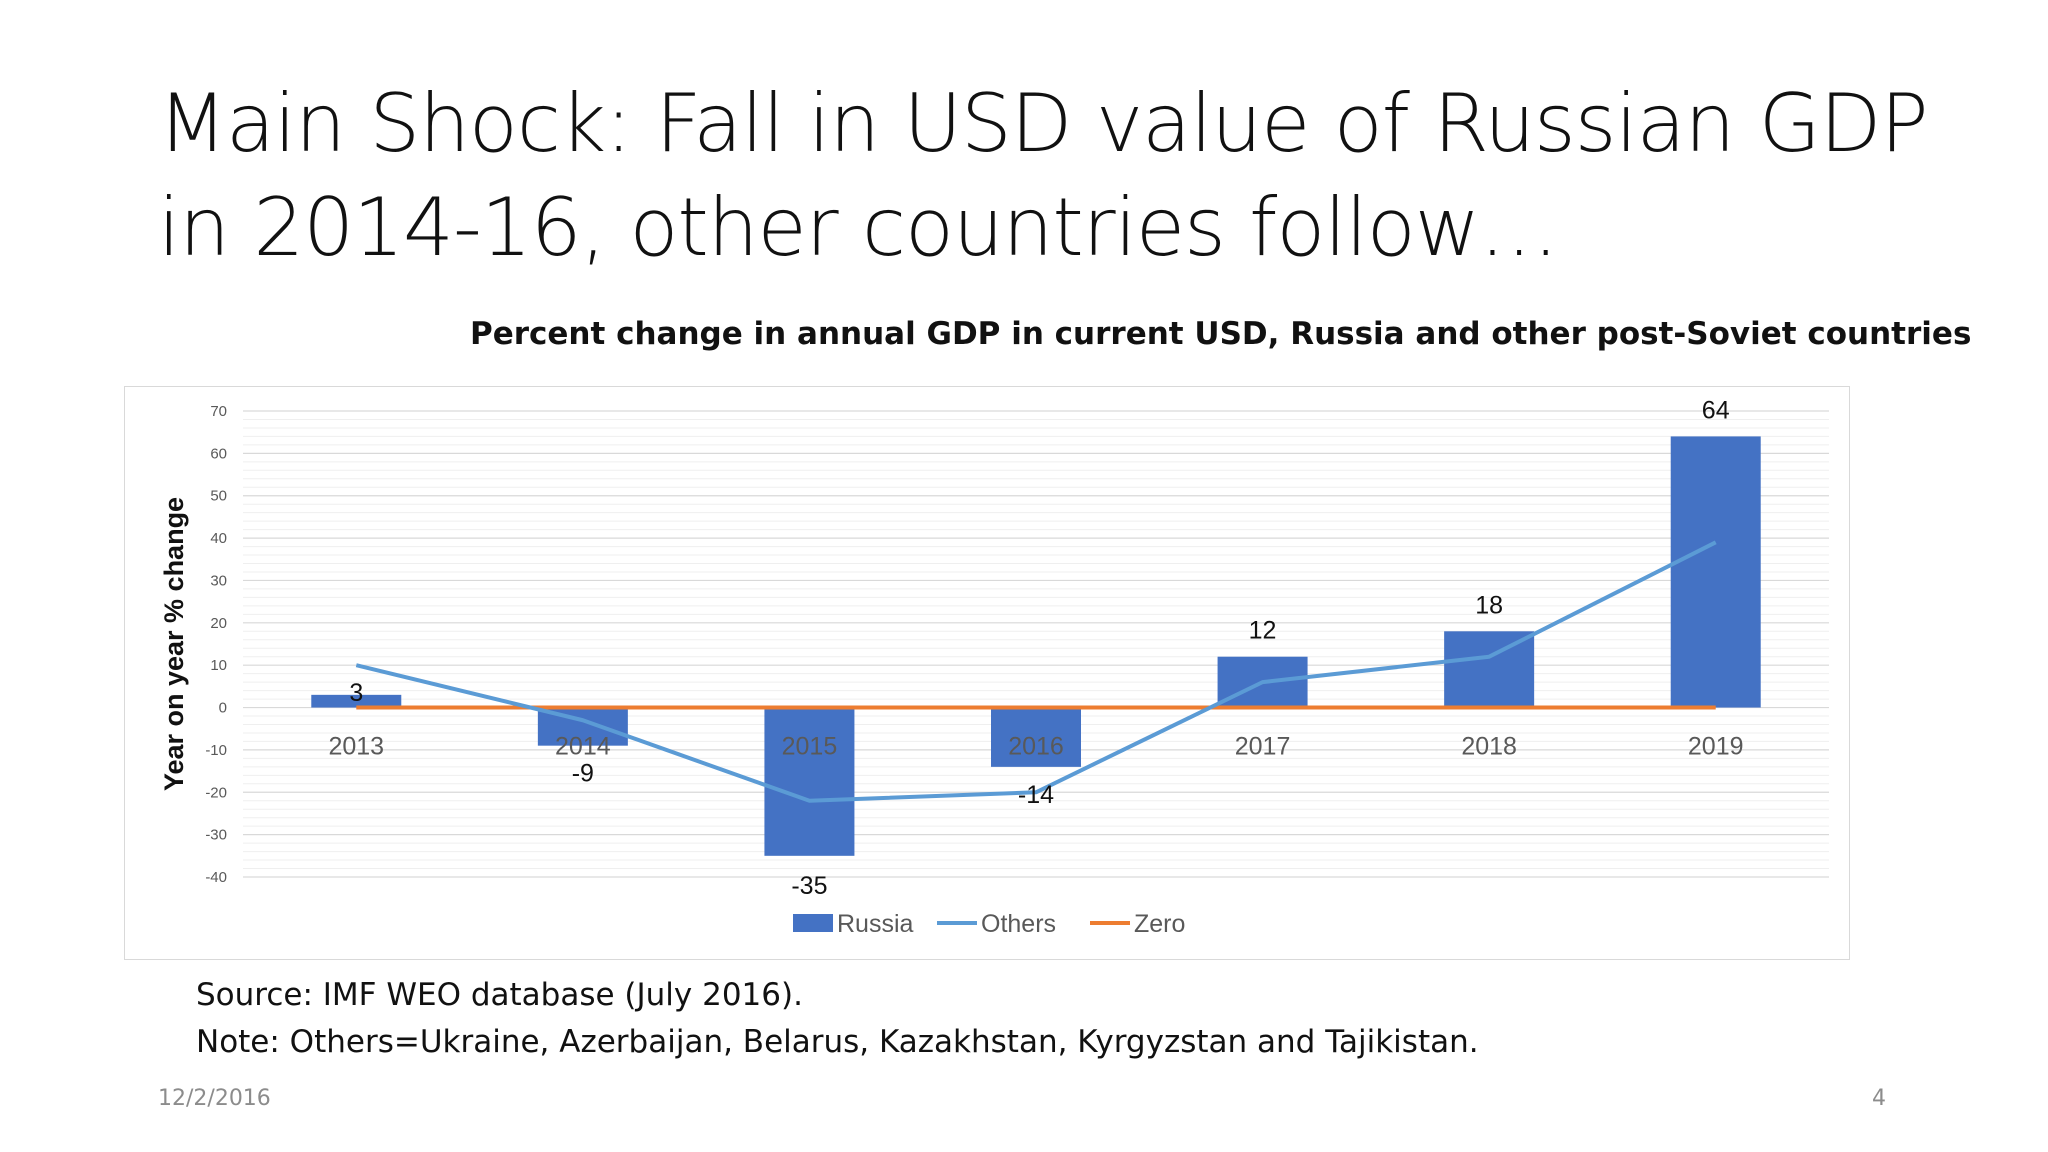 Image resolution: width=2048 pixels, height=1152 pixels. Describe the element at coordinates (1263, 747) in the screenshot. I see `x-tick-label: 2017` at that location.